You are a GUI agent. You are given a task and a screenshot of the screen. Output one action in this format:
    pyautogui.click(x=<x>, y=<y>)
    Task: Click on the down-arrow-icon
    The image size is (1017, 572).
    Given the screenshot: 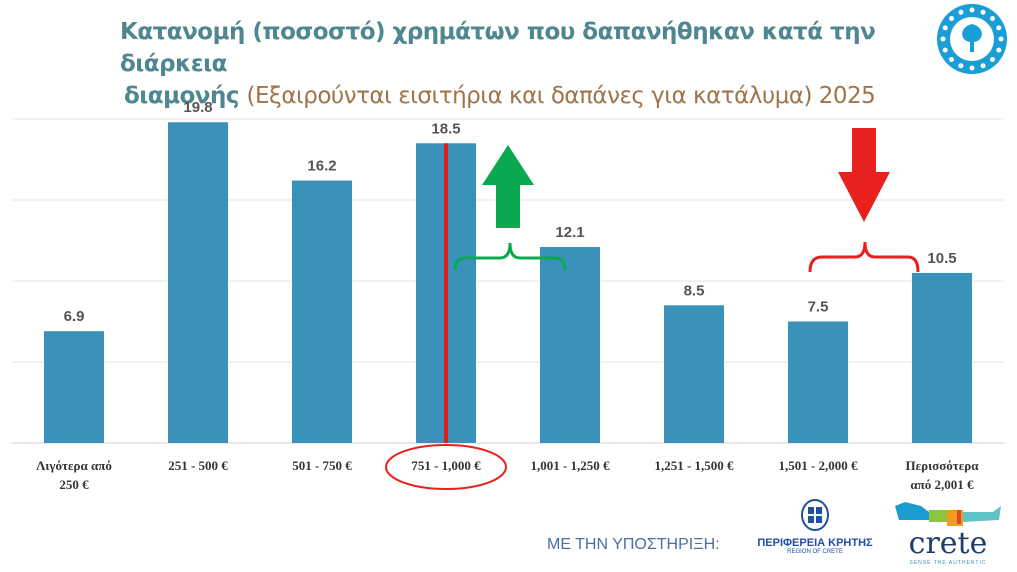 What is the action you would take?
    pyautogui.click(x=864, y=175)
    